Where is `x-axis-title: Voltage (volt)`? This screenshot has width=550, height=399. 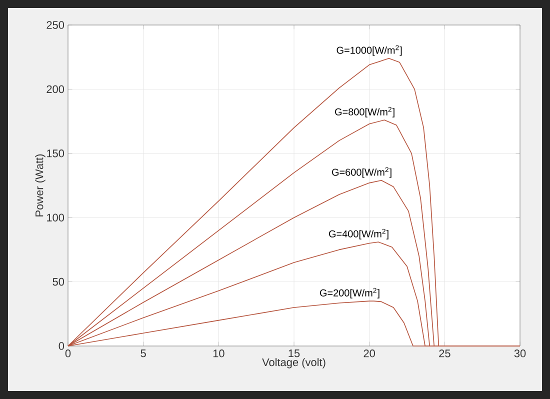 x-axis-title: Voltage (volt) is located at coordinates (294, 363).